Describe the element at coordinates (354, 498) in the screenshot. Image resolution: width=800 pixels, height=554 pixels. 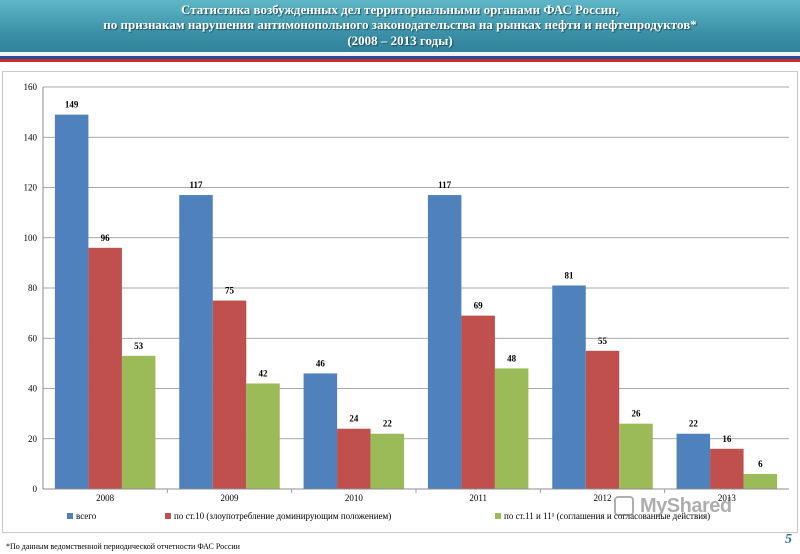
I see `x-tick-label: 2010` at that location.